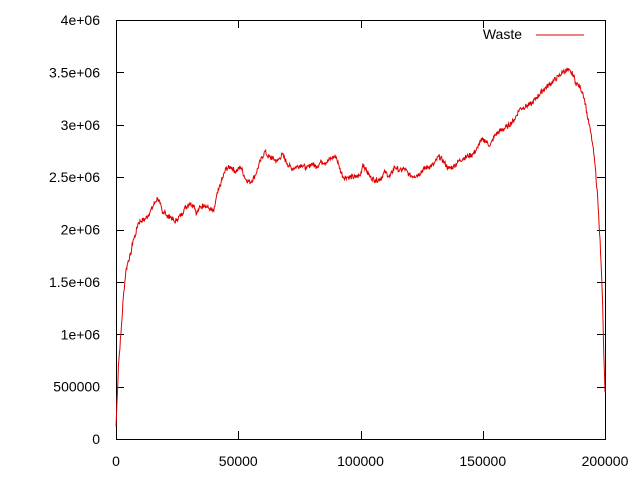 The width and height of the screenshot is (640, 480). Describe the element at coordinates (116, 461) in the screenshot. I see `x-tick-label: 0` at that location.